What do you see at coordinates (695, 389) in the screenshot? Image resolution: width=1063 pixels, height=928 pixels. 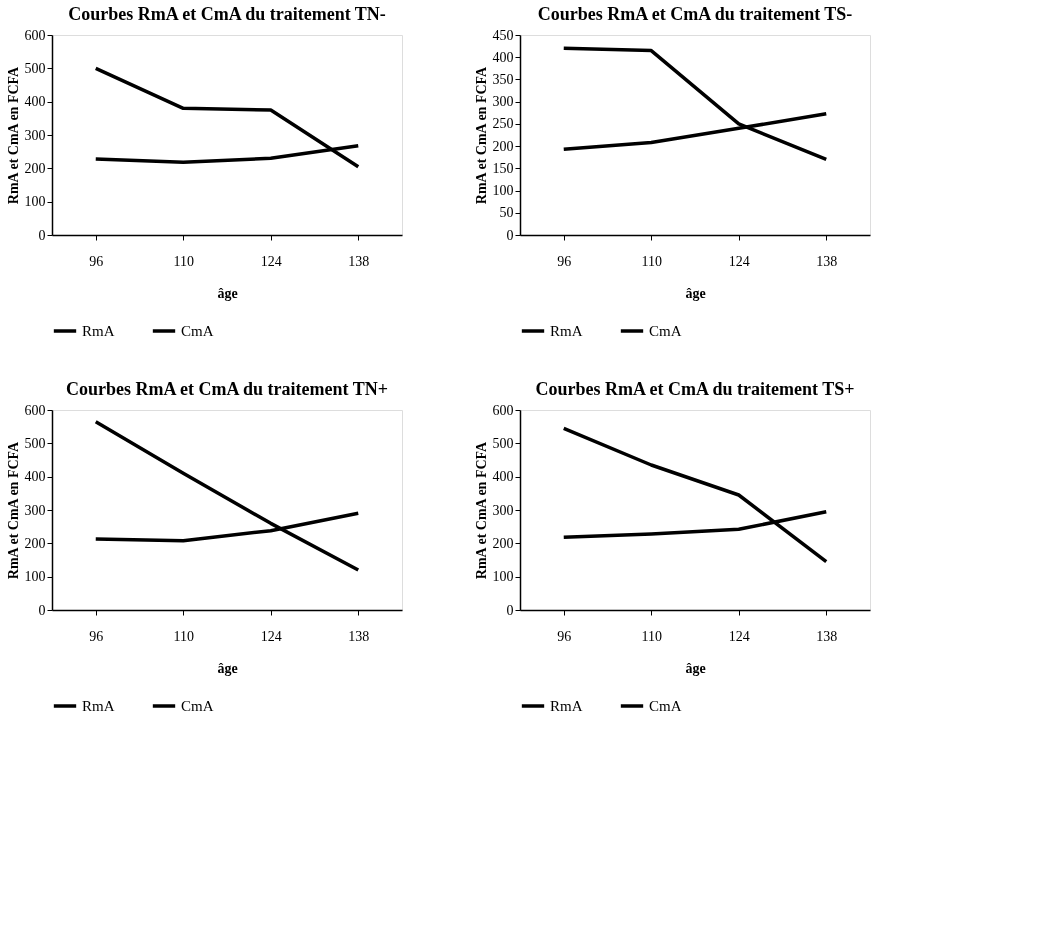 I see `chart-title: Courbes RmA et CmA du traitement TS+` at bounding box center [695, 389].